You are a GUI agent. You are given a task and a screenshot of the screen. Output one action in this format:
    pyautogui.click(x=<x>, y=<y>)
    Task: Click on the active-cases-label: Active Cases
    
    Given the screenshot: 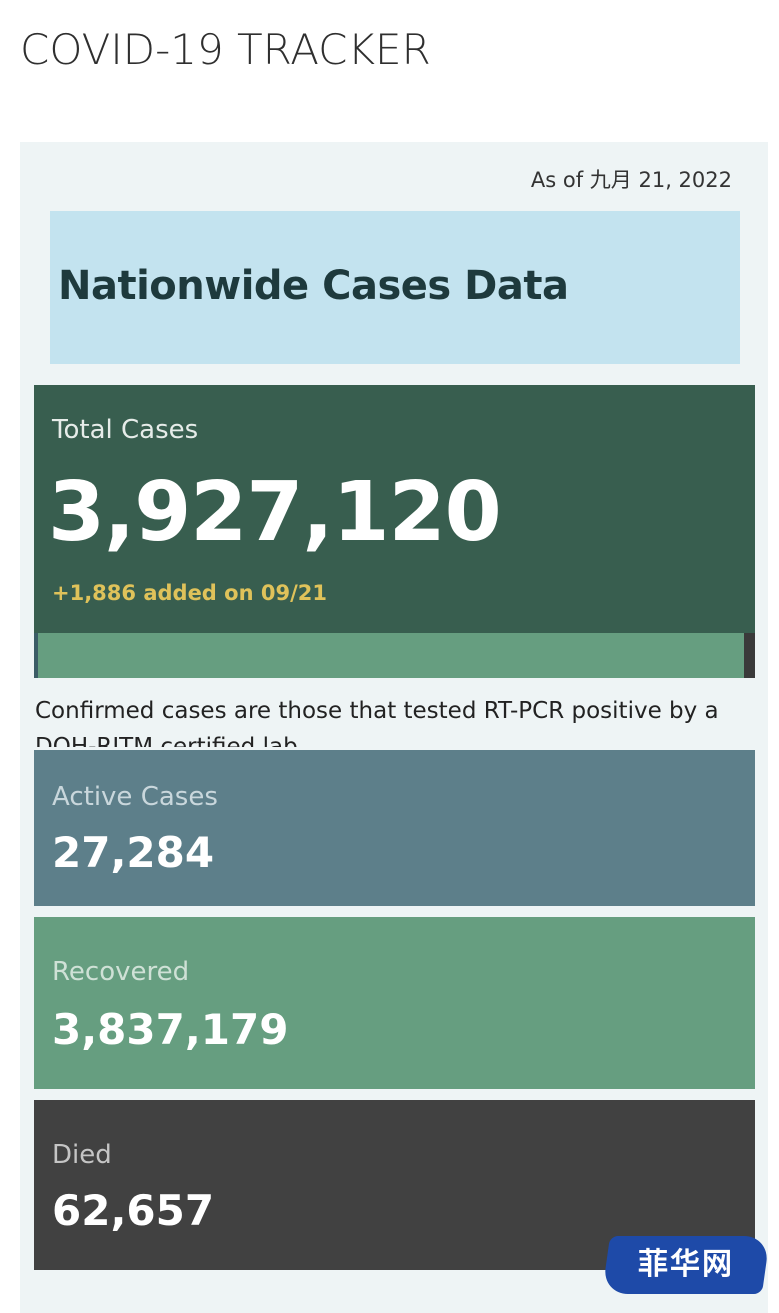 What is the action you would take?
    pyautogui.click(x=135, y=797)
    